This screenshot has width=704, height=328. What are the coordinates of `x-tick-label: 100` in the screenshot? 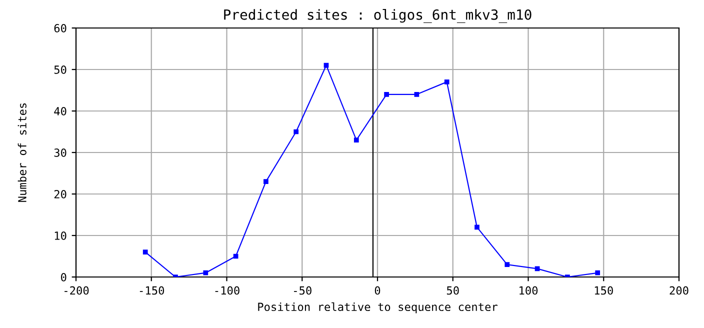 It's located at (529, 290).